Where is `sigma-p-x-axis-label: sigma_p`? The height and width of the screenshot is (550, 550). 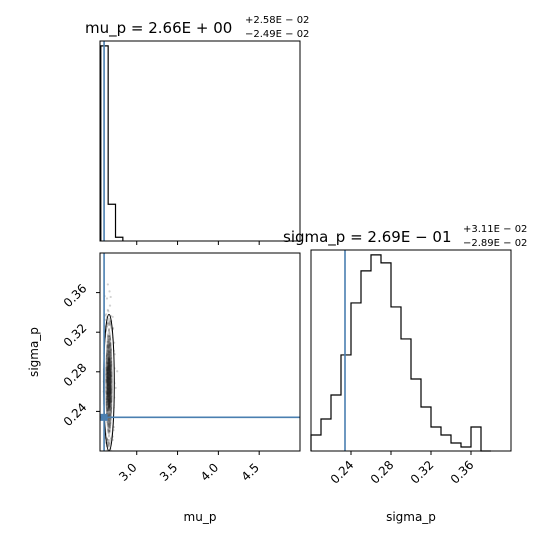
sigma-p-x-axis-label: sigma_p is located at coordinates (411, 517).